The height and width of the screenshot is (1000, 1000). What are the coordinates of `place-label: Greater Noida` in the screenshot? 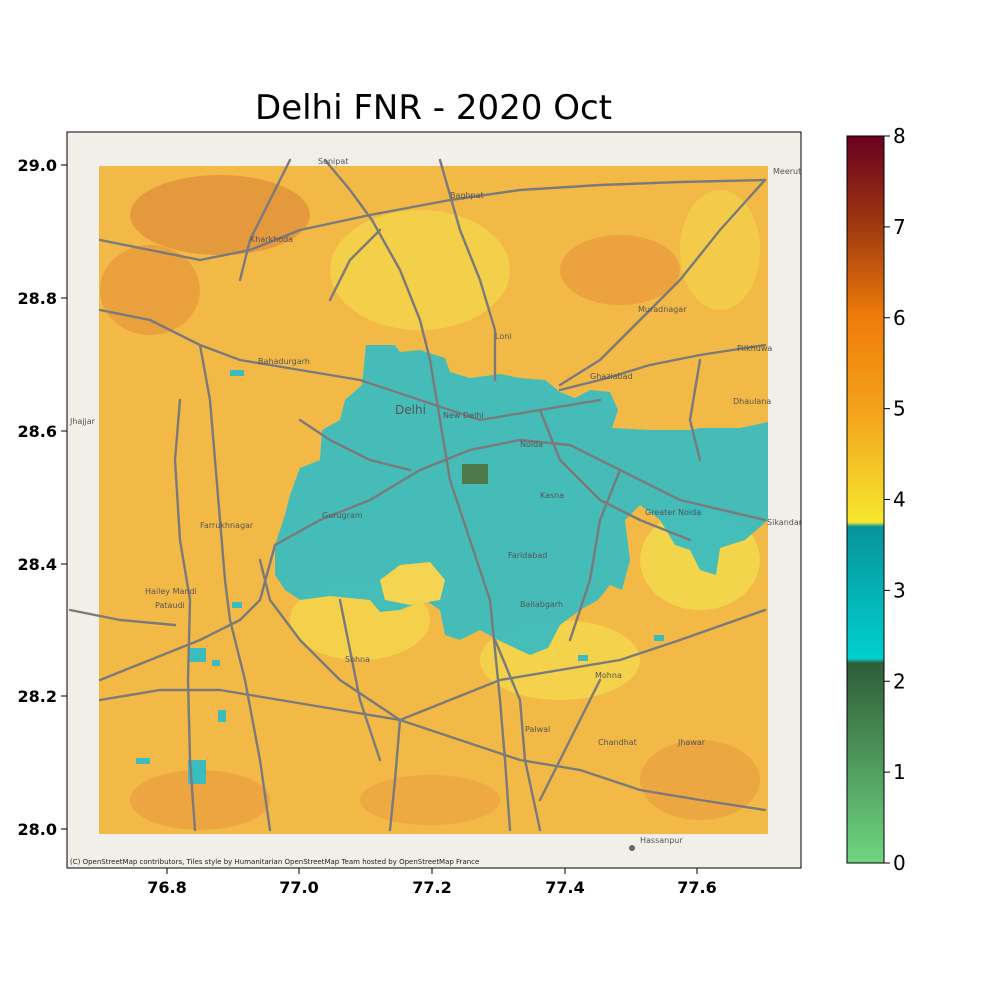 It's located at (673, 512).